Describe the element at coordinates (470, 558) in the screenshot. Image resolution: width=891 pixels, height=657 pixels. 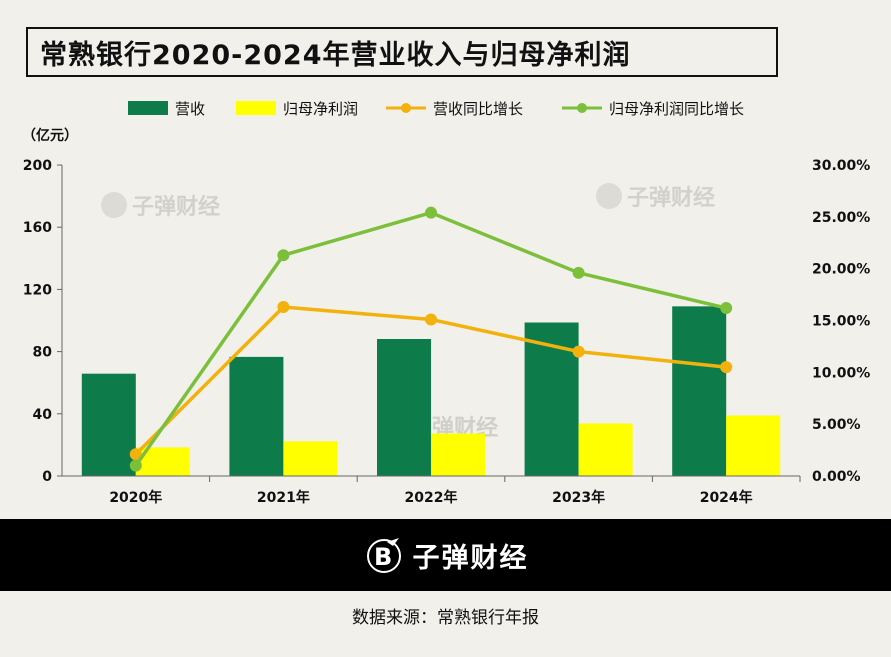
I see `brand-text: 子弹财经` at that location.